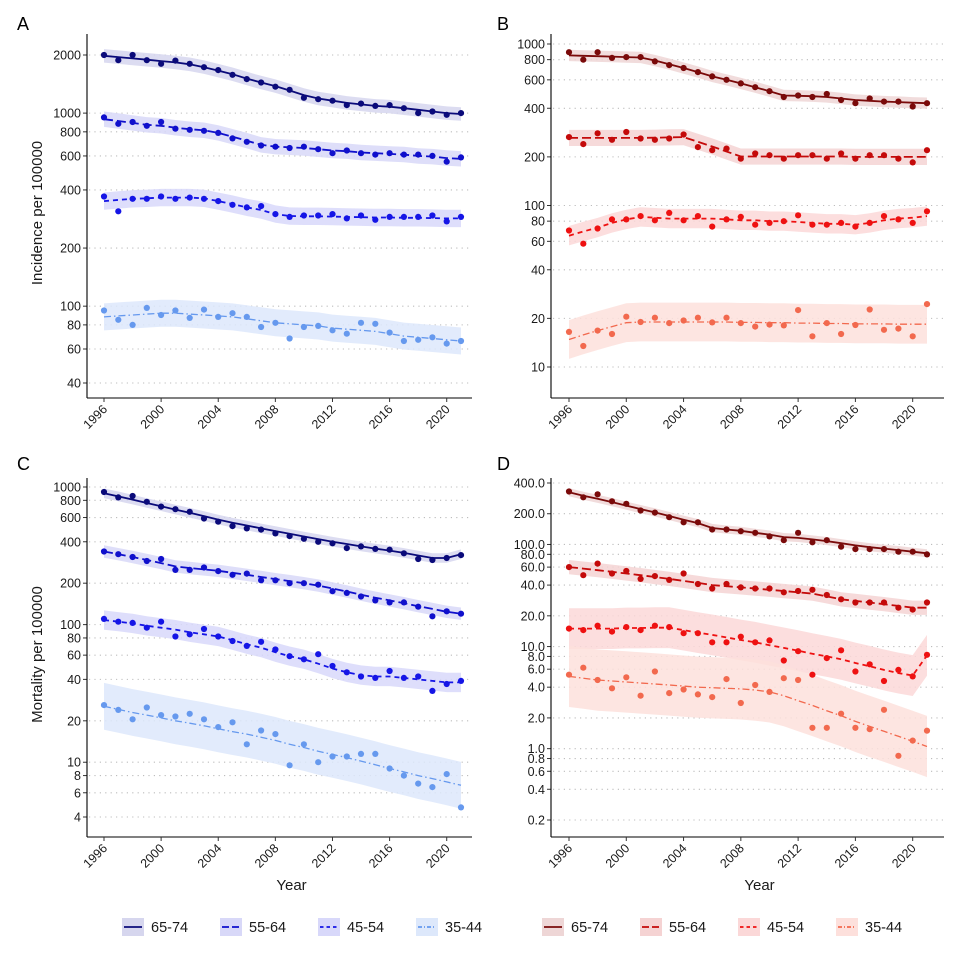 The width and height of the screenshot is (960, 960). I want to click on y-tick-label: 40.0, so click(533, 586).